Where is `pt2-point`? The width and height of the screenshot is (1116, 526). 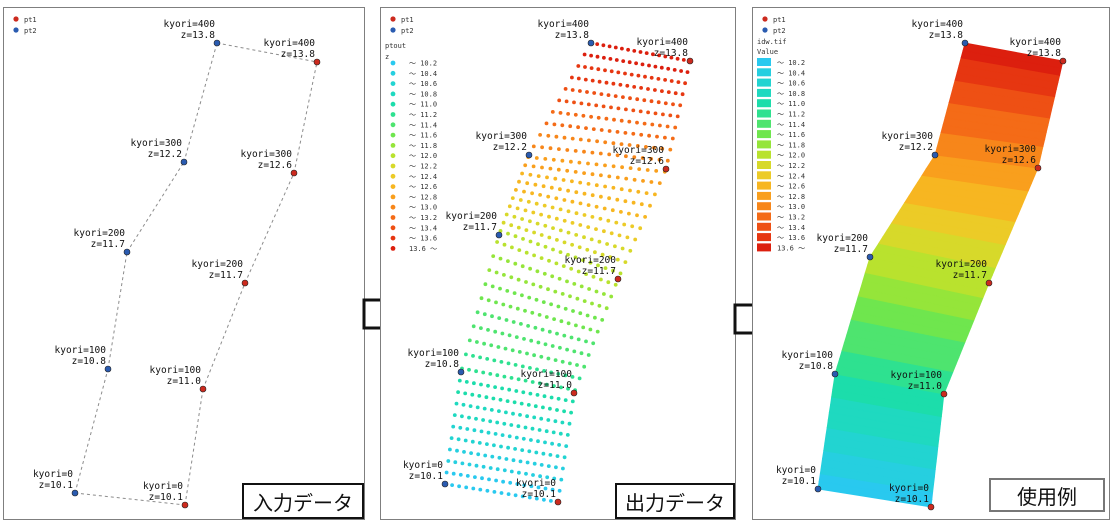 pt2-point is located at coordinates (75, 493).